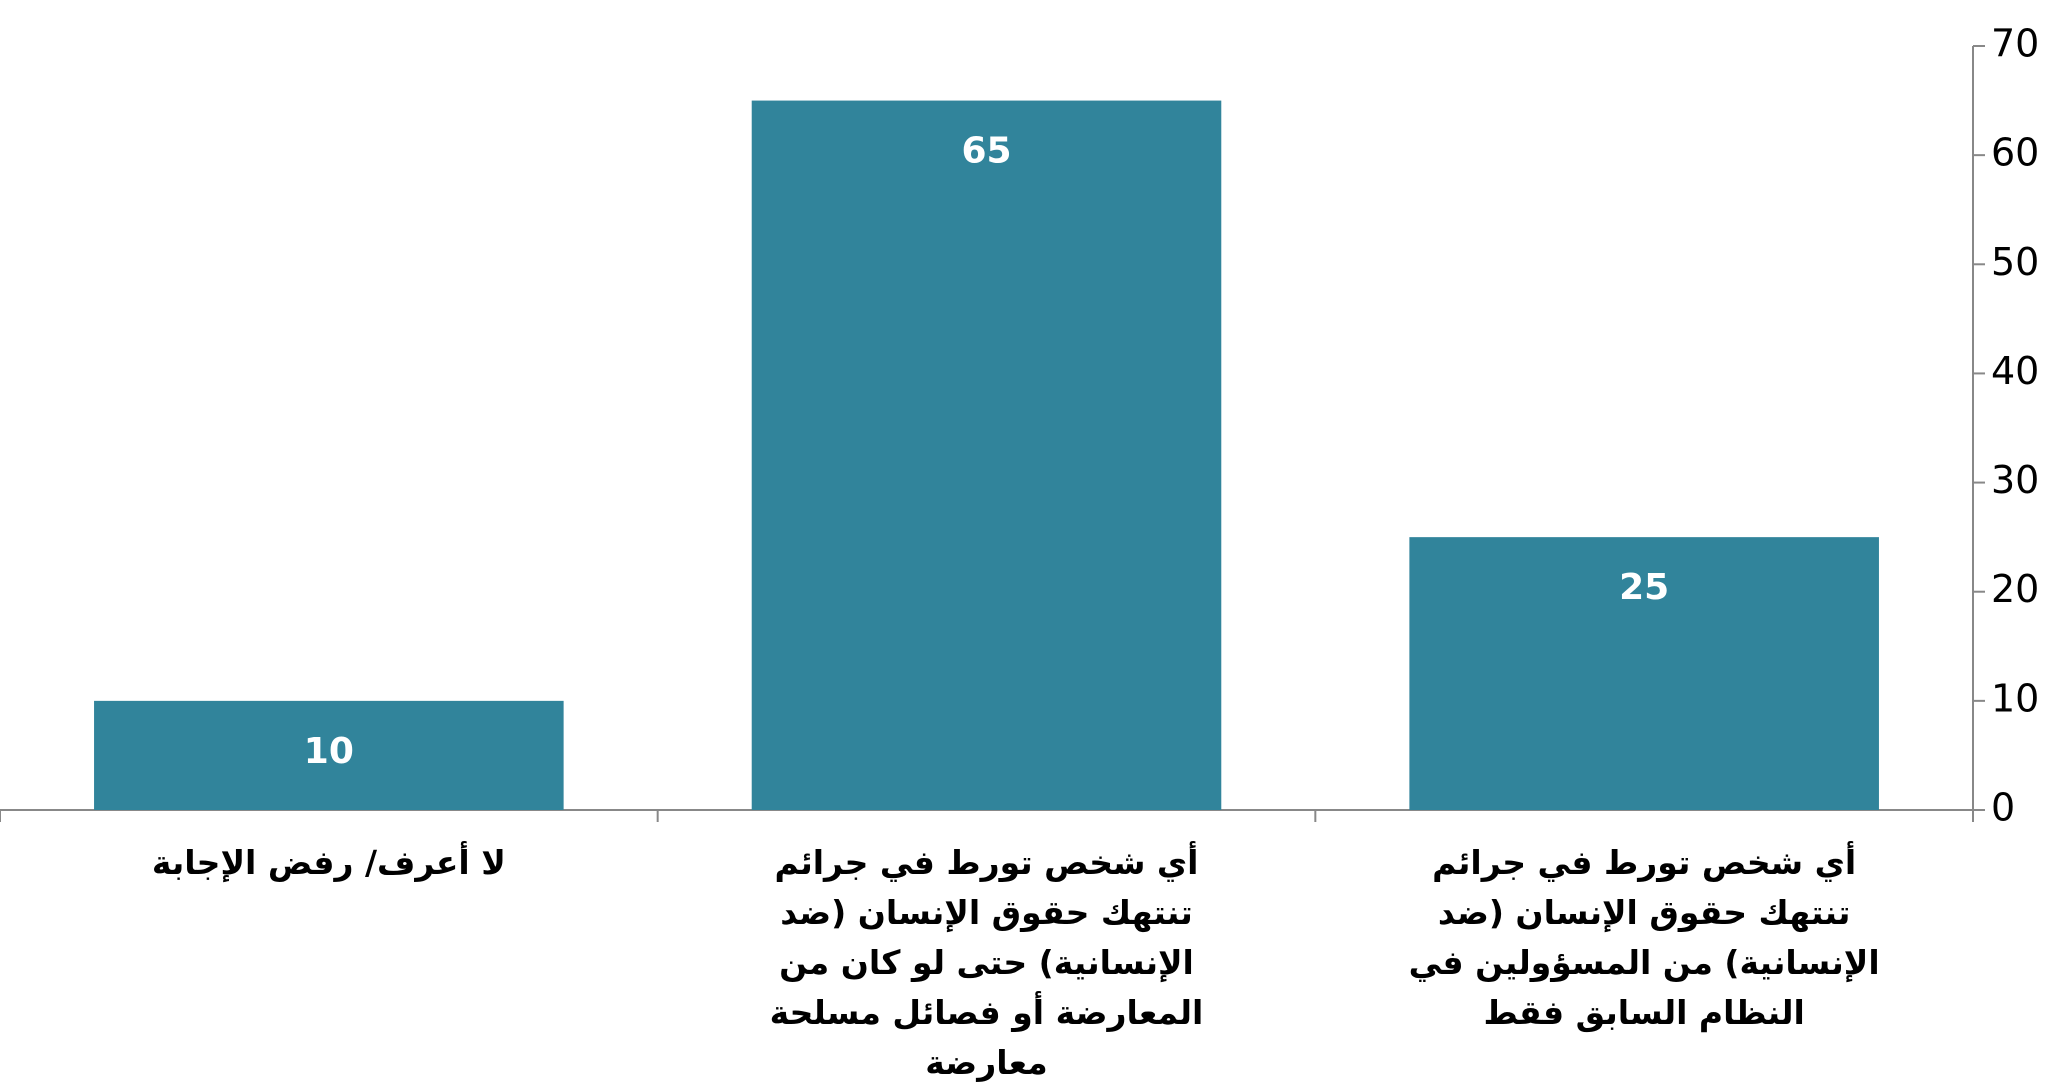  What do you see at coordinates (1644, 587) in the screenshot?
I see `value-label: 25` at bounding box center [1644, 587].